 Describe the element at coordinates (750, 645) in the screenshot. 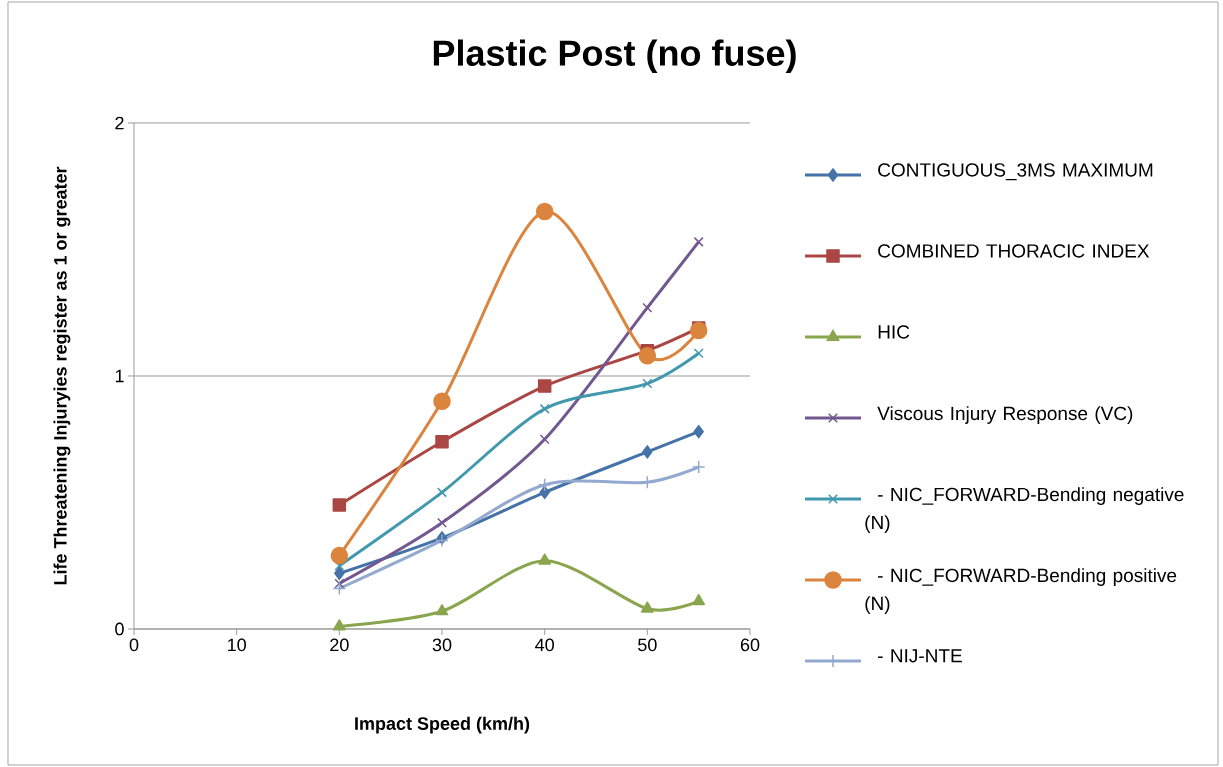

I see `x-tick-label: 60` at that location.